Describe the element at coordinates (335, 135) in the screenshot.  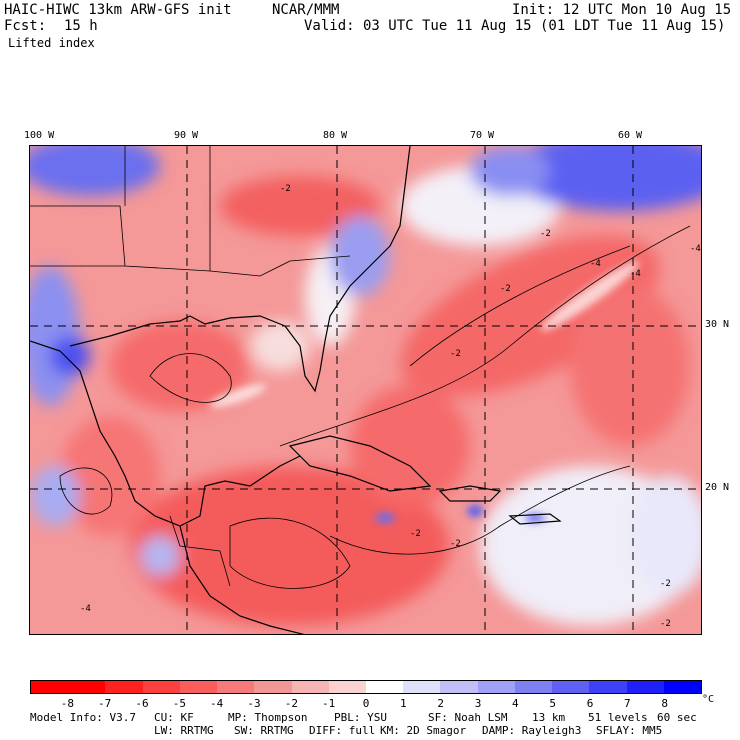
I see `lon-label-80w: 80 W` at that location.